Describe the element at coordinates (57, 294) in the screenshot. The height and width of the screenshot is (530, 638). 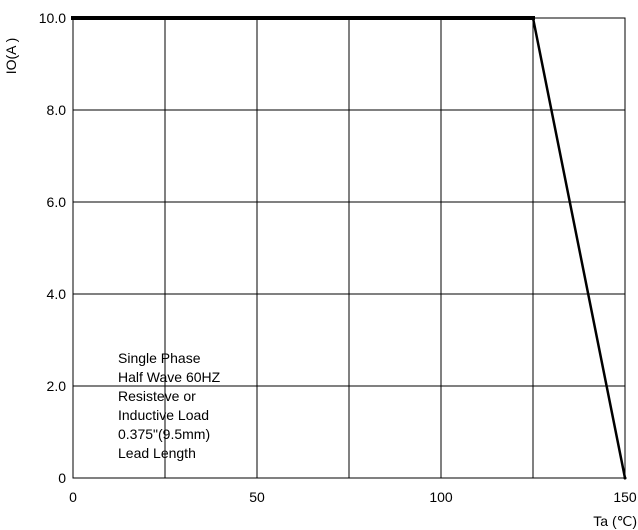
I see `y-tick-label: 4.0` at that location.